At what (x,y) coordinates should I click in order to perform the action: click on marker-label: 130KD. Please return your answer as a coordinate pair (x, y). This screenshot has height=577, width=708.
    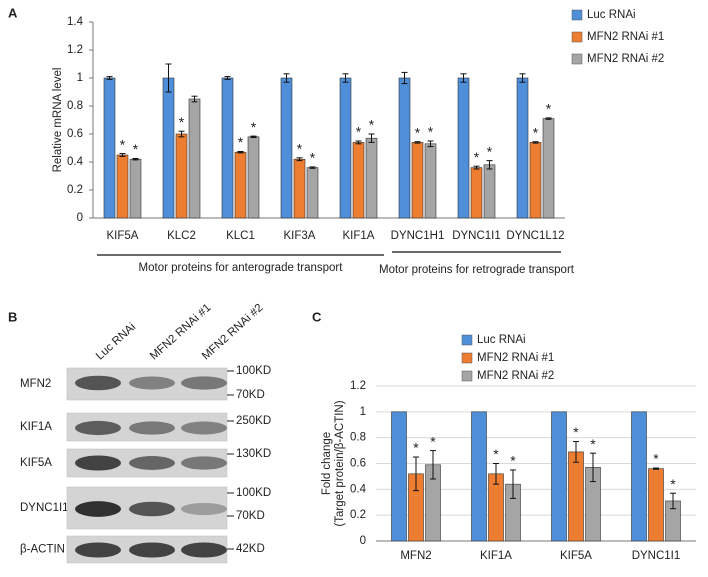
    Looking at the image, I should click on (253, 454).